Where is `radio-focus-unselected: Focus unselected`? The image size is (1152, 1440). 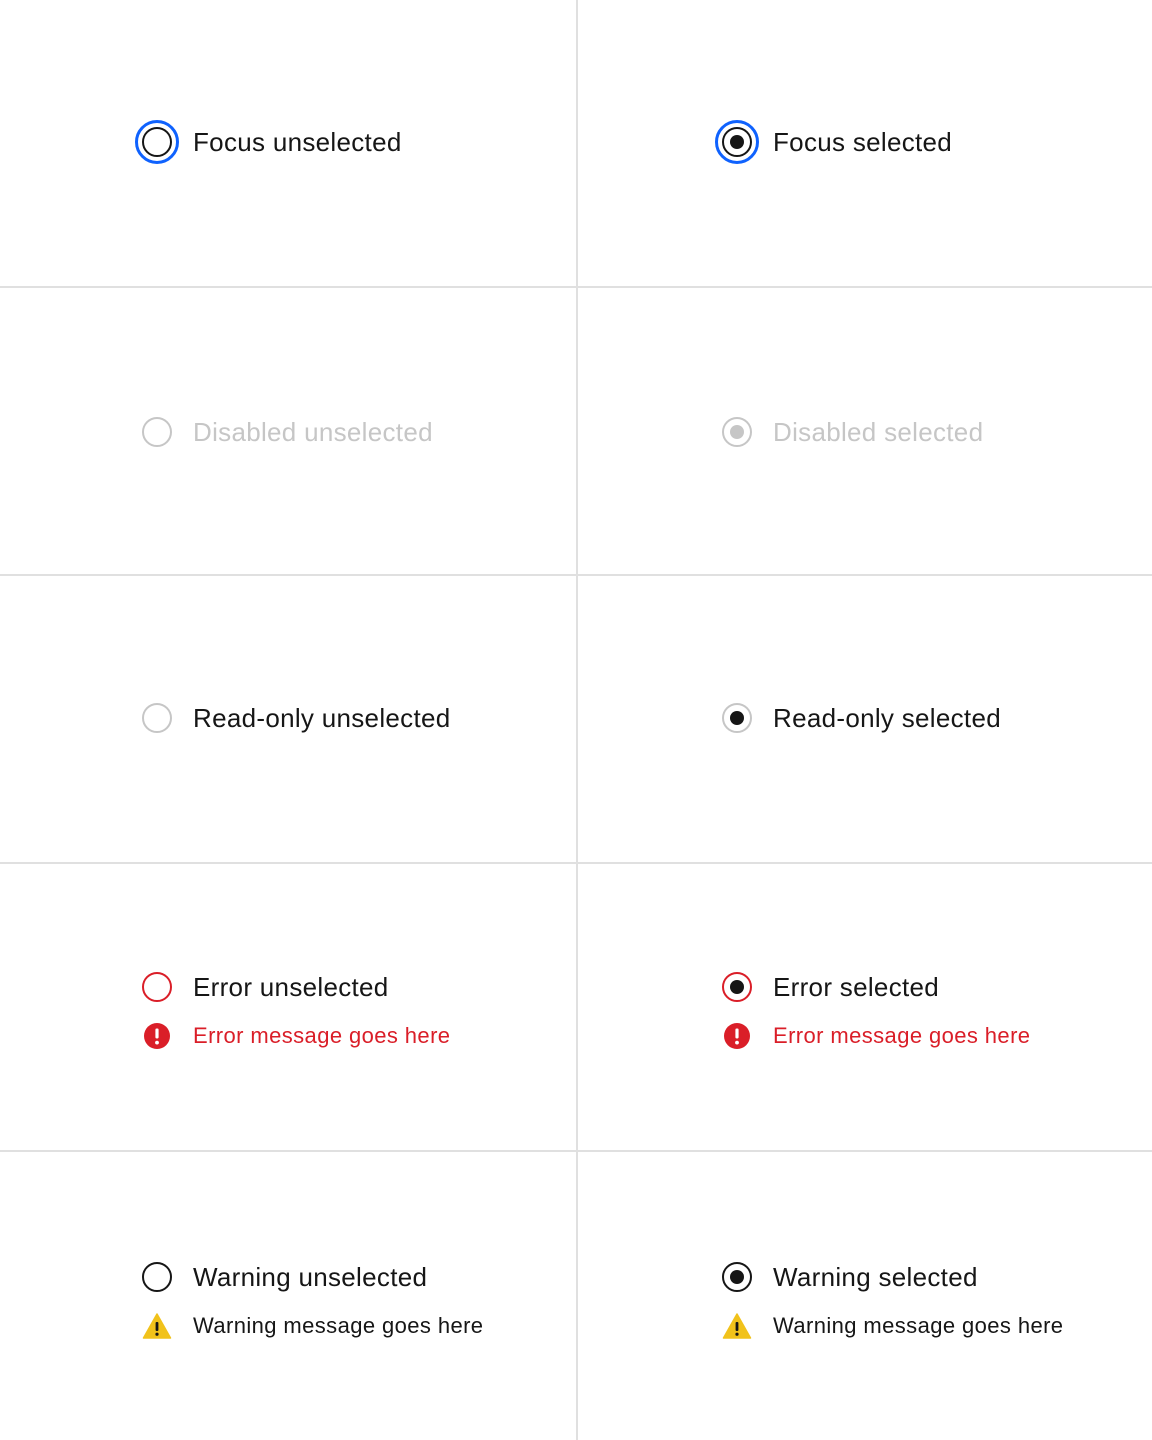 radio-focus-unselected: Focus unselected is located at coordinates (268, 142).